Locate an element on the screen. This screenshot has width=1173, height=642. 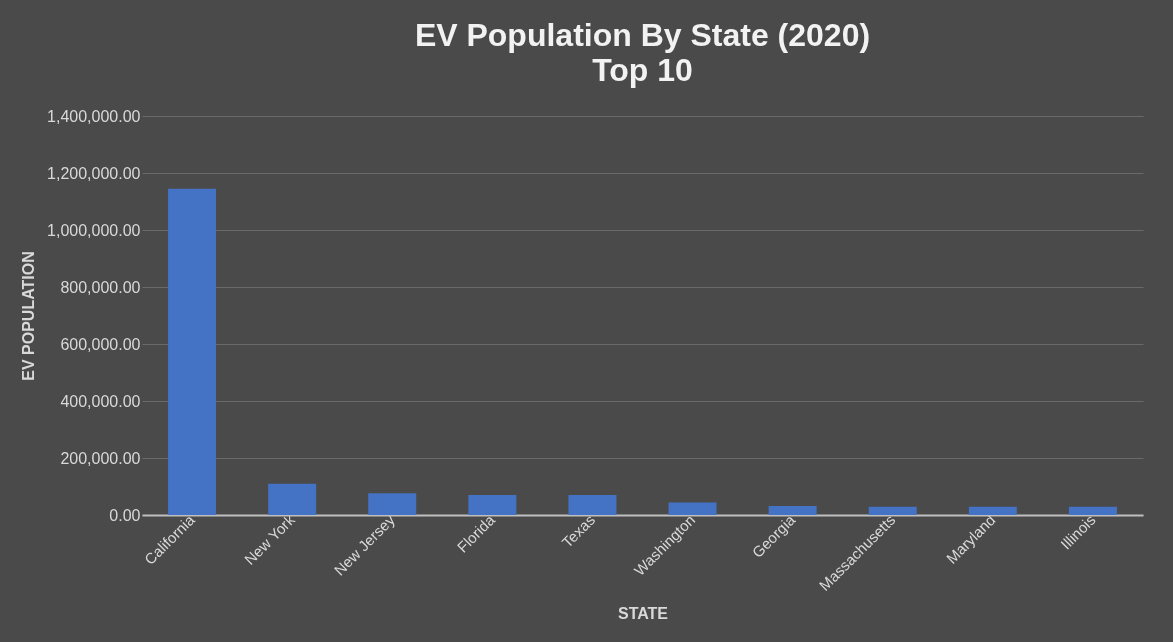
y-tick-label: 0.00 is located at coordinates (125, 515).